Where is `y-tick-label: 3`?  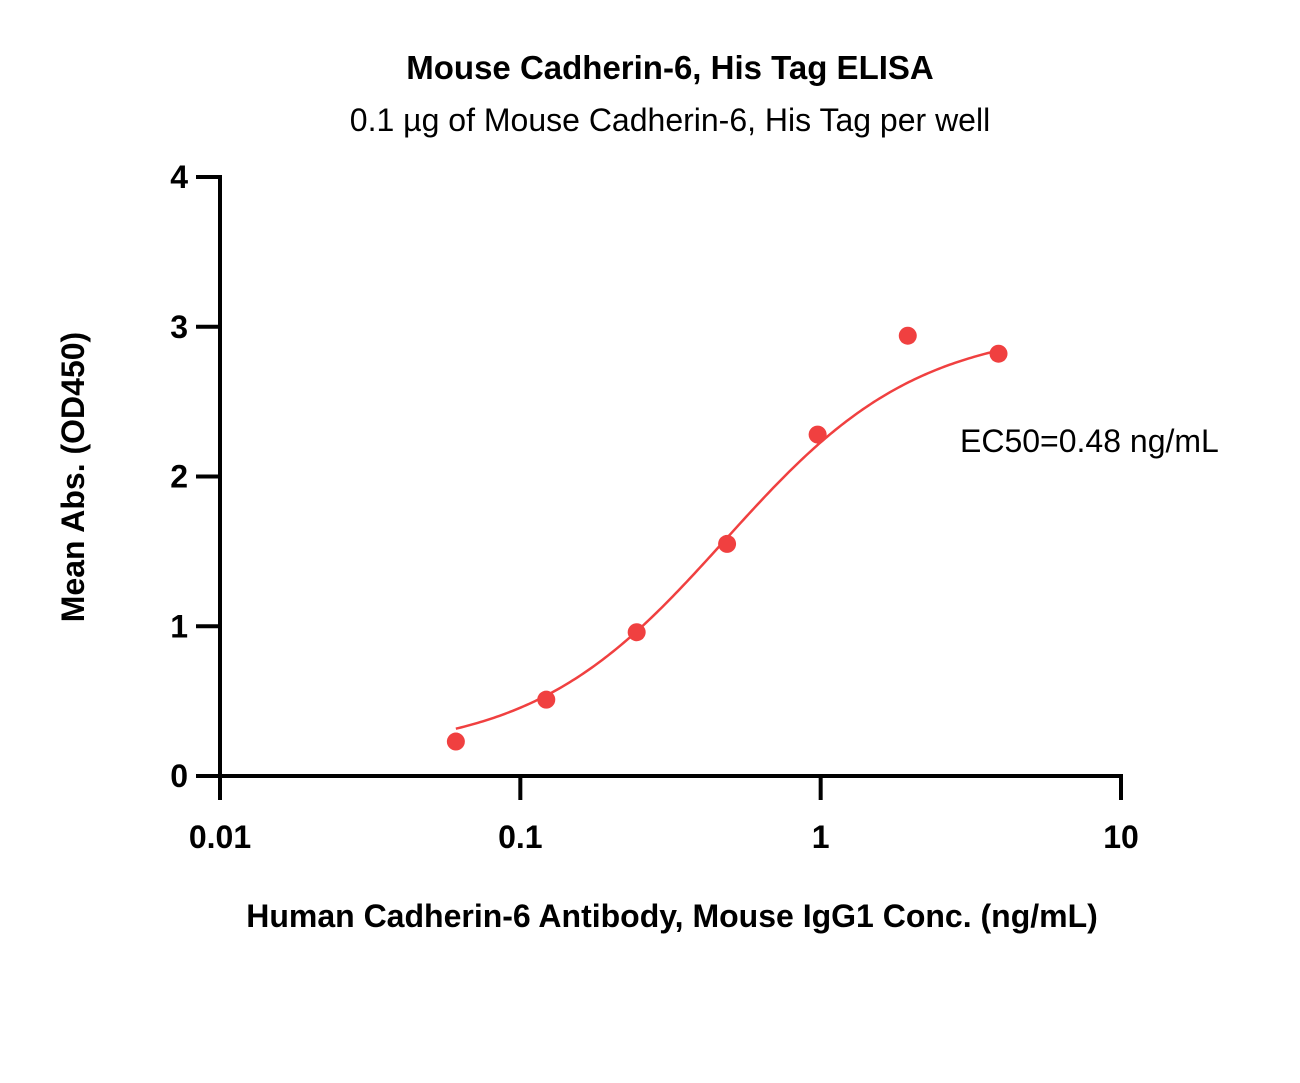
y-tick-label: 3 is located at coordinates (179, 327).